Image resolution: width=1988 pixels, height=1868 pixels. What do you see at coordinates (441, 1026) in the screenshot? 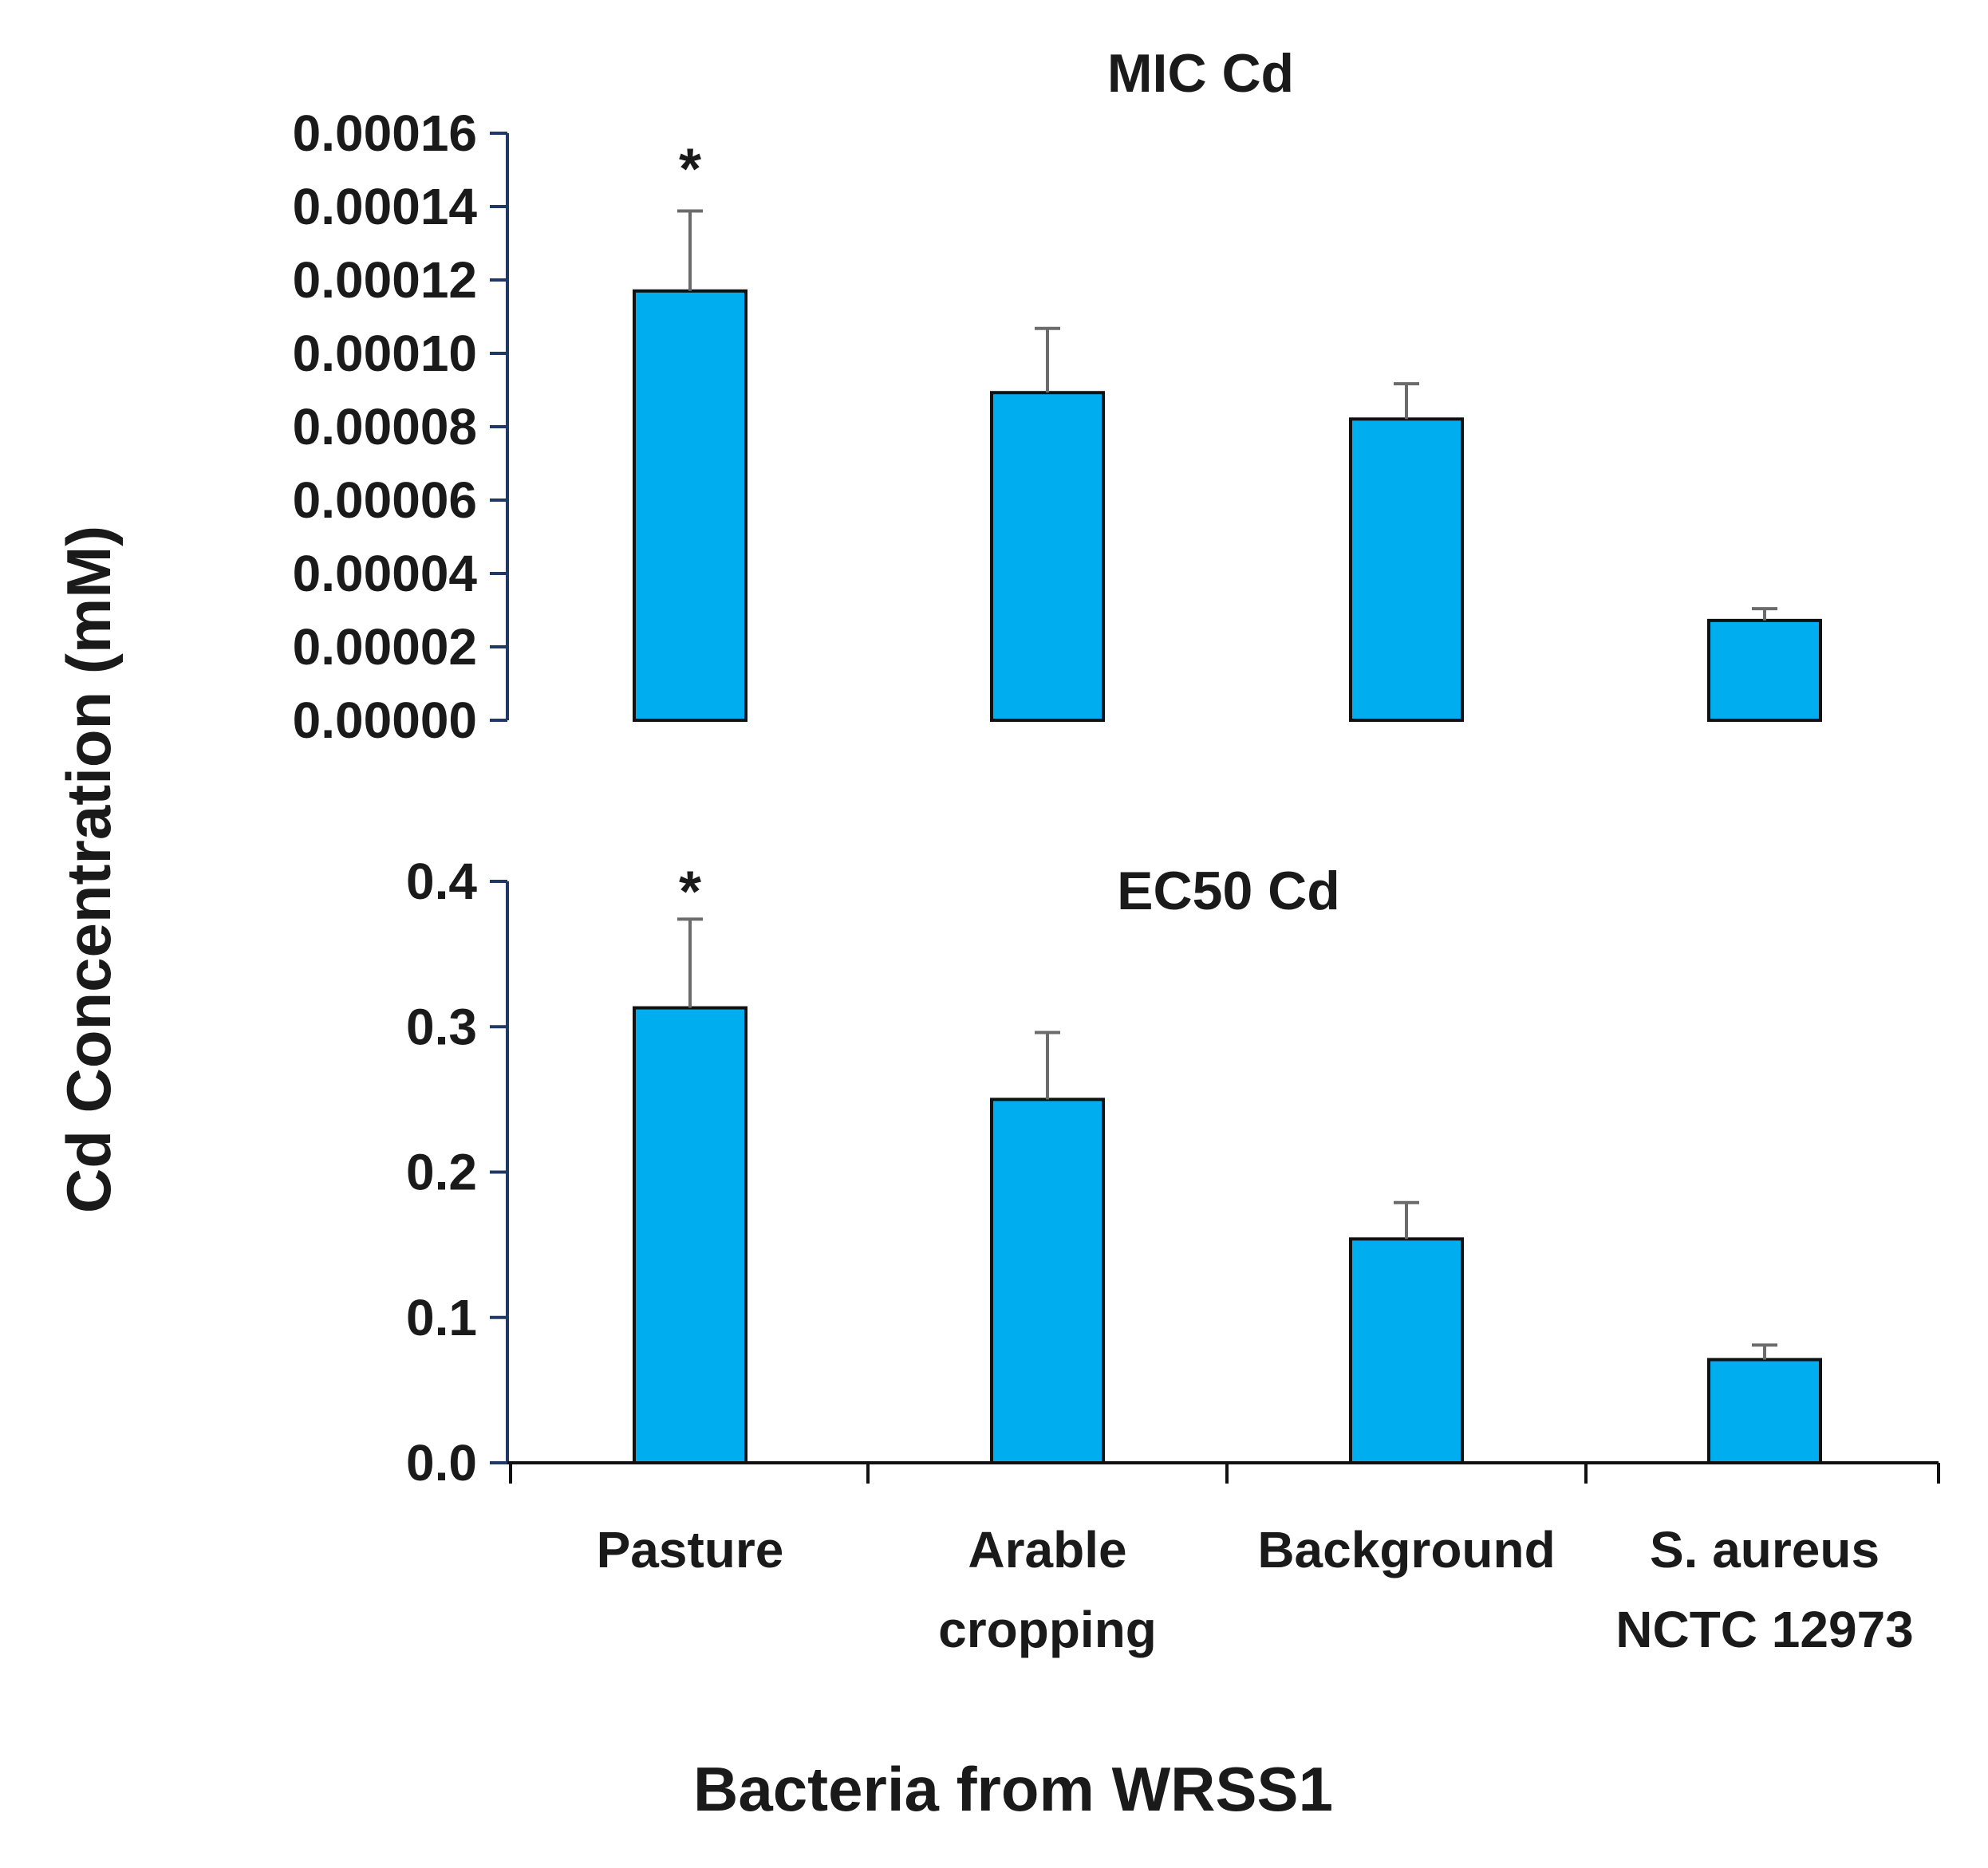
I see `y-tick-label: 0.3` at bounding box center [441, 1026].